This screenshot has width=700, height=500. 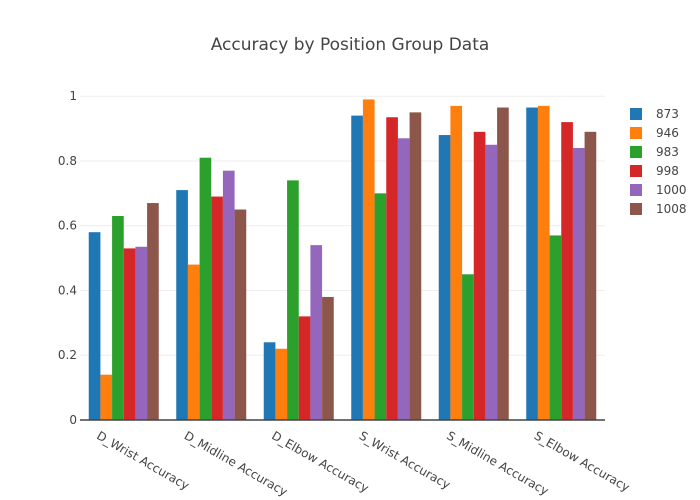 I want to click on legend-label: 1000, so click(x=671, y=190).